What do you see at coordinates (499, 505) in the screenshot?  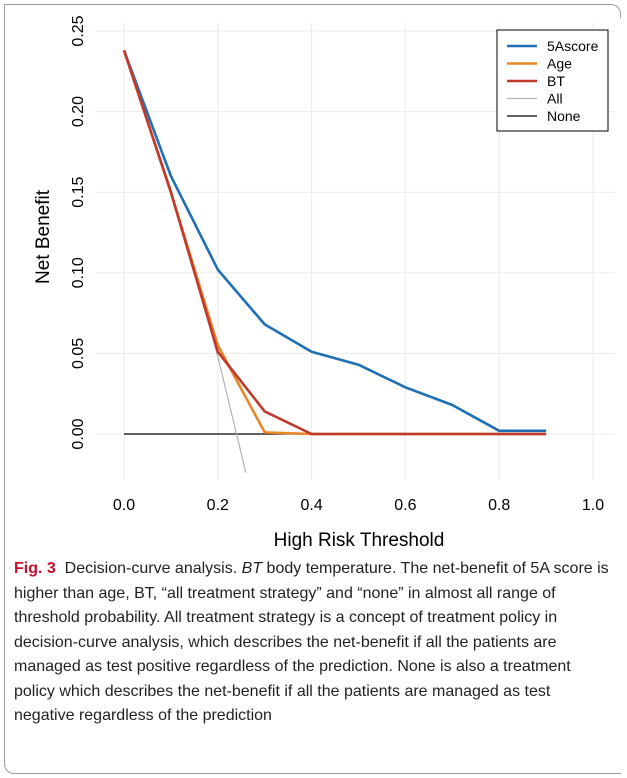 I see `x-tick-label: 0.8` at bounding box center [499, 505].